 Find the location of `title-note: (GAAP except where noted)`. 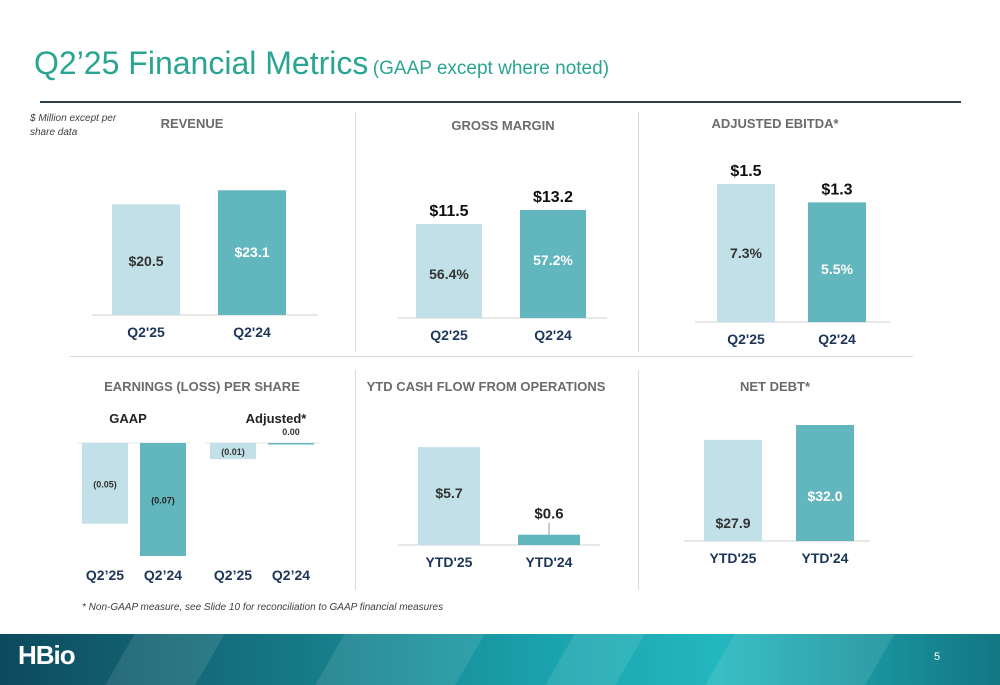

title-note: (GAAP except where noted) is located at coordinates (491, 68).